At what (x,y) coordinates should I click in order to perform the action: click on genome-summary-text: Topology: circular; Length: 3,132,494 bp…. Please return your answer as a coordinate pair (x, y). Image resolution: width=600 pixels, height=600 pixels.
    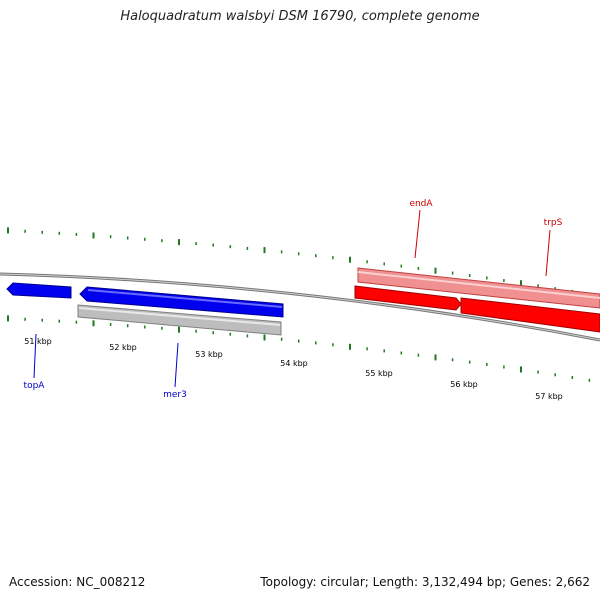
    Looking at the image, I should click on (425, 582).